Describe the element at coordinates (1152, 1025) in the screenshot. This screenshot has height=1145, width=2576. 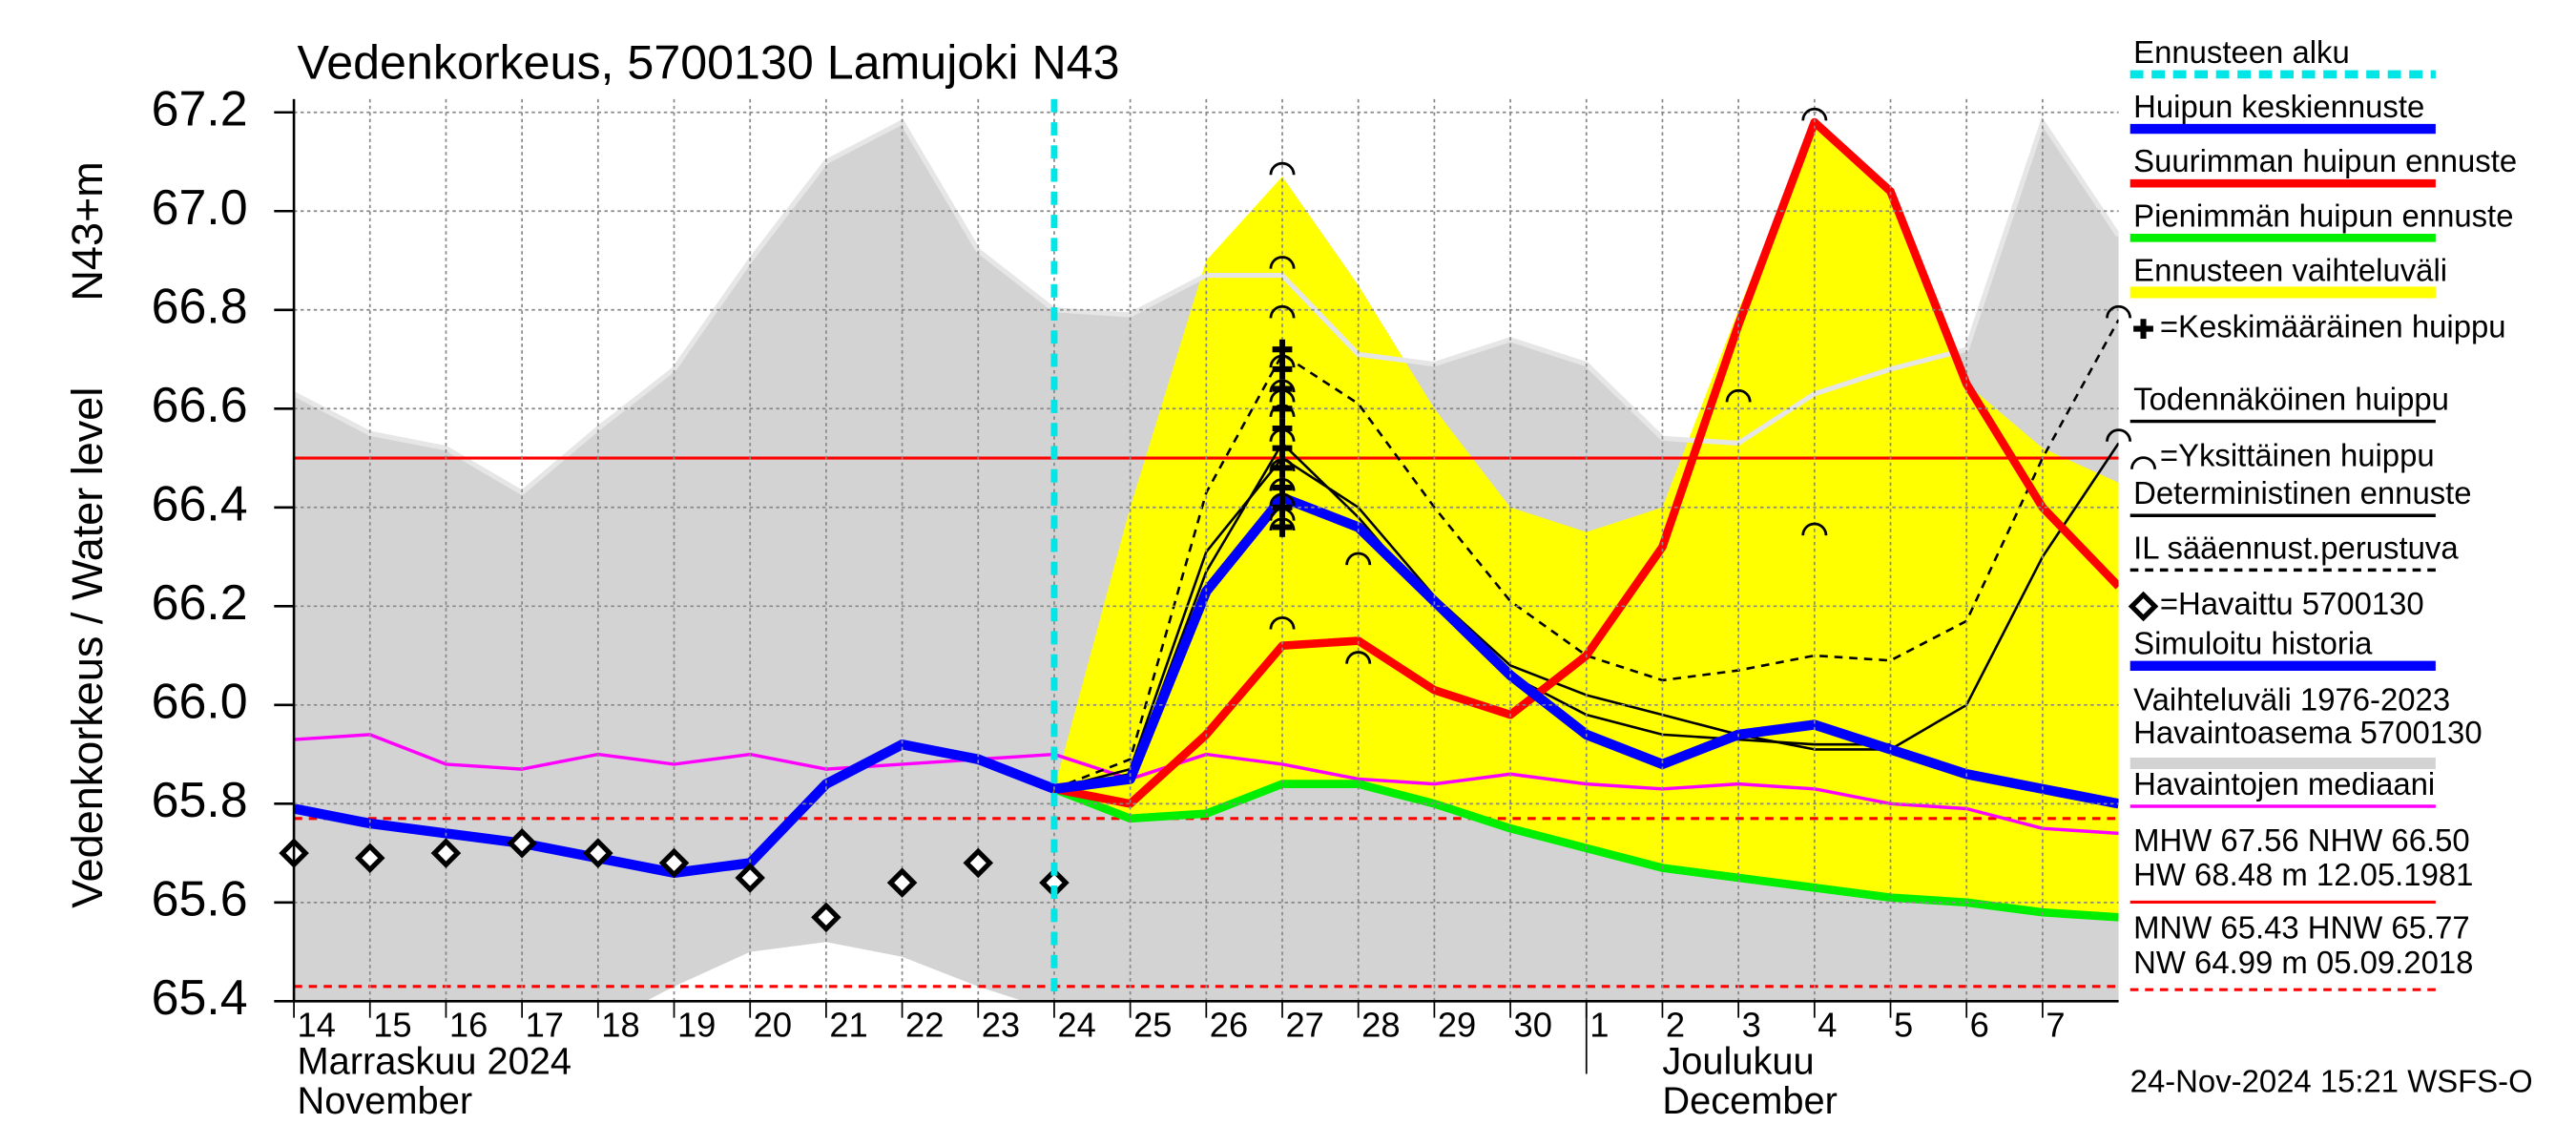
I see `x-tick-label: 25` at that location.